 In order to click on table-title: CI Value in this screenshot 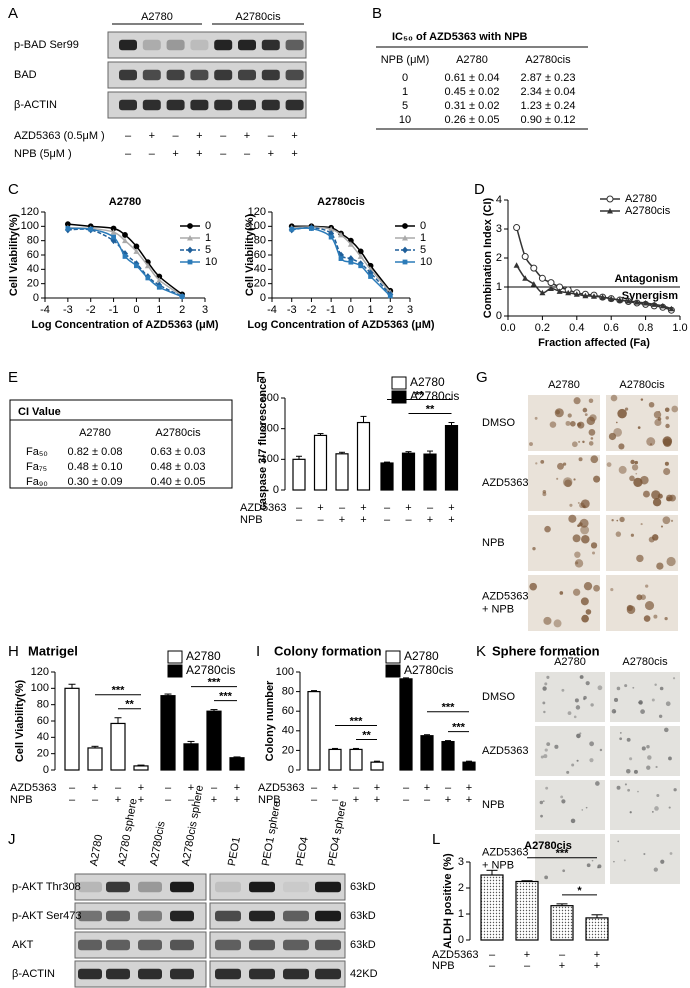, I will do `click(39, 412)`.